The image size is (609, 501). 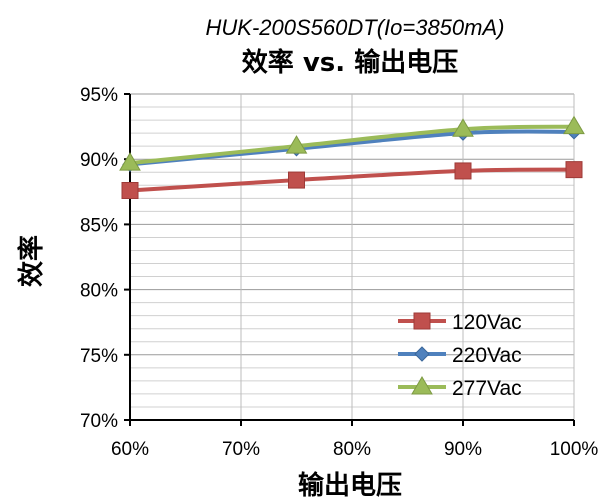 I want to click on legend-label-120vac: 120Vac, so click(x=487, y=322).